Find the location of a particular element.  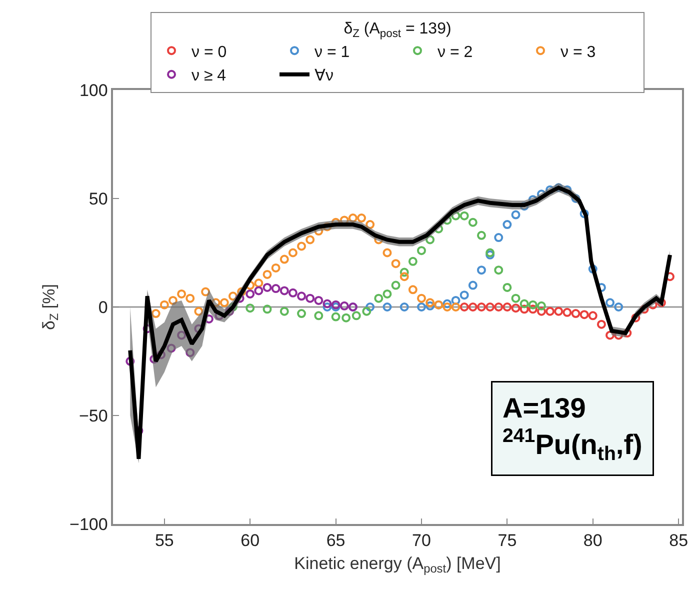

legend-label: ν = 1 is located at coordinates (332, 52).